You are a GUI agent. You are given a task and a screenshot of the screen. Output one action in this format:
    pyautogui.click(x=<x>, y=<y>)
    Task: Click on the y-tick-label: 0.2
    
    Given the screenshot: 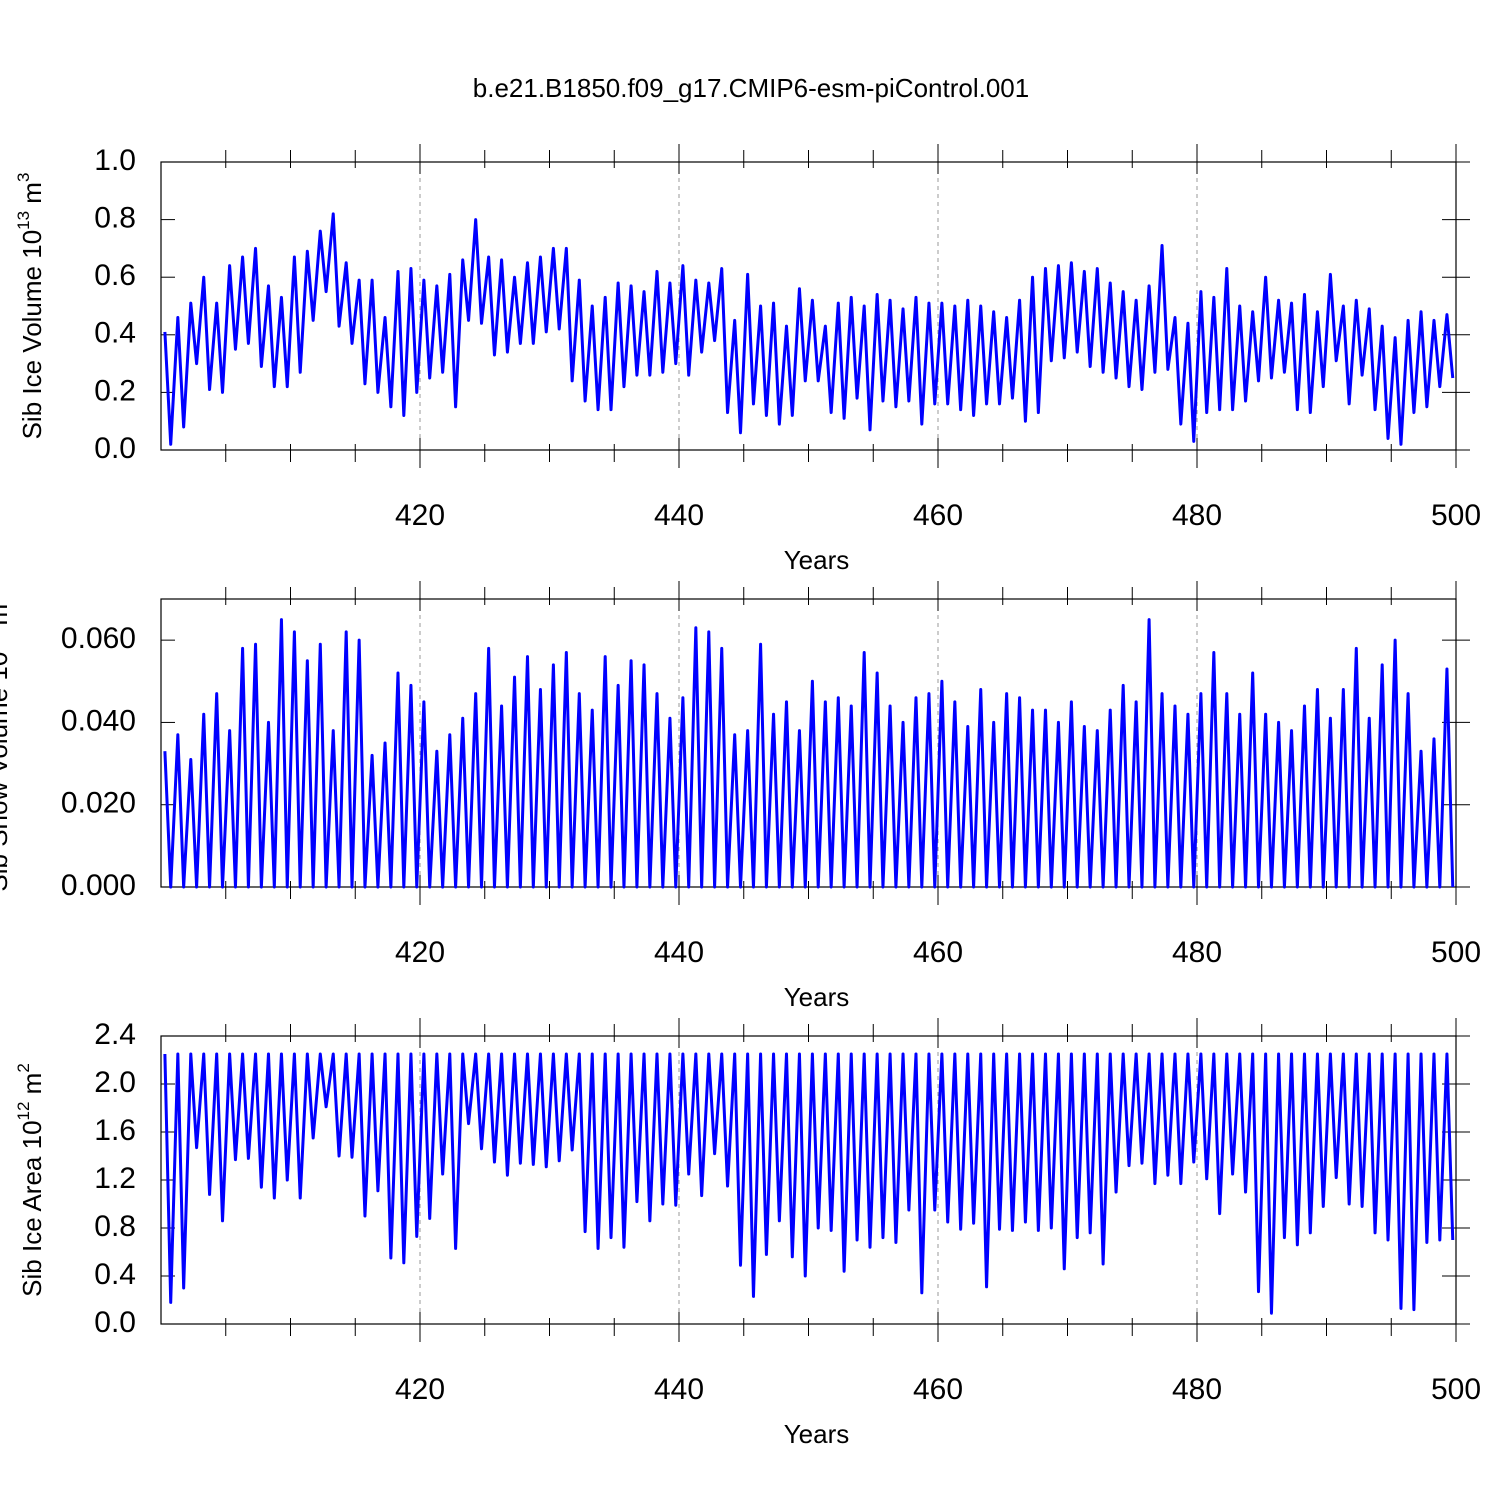 What is the action you would take?
    pyautogui.click(x=115, y=390)
    